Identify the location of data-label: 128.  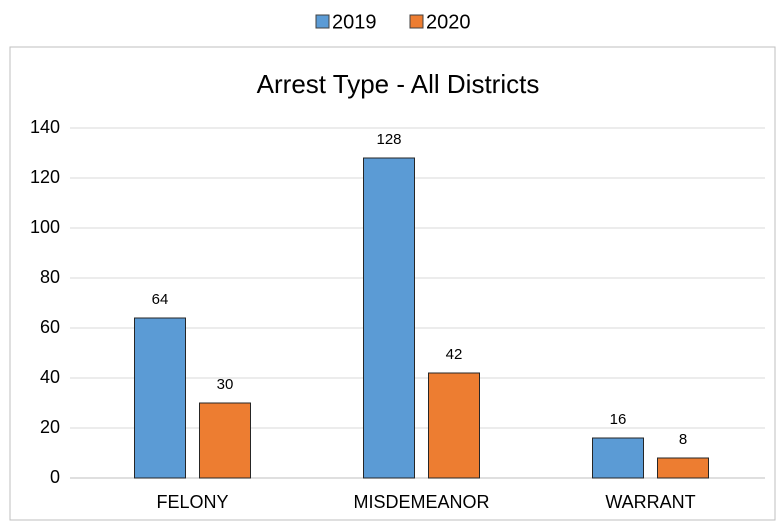
(388, 139).